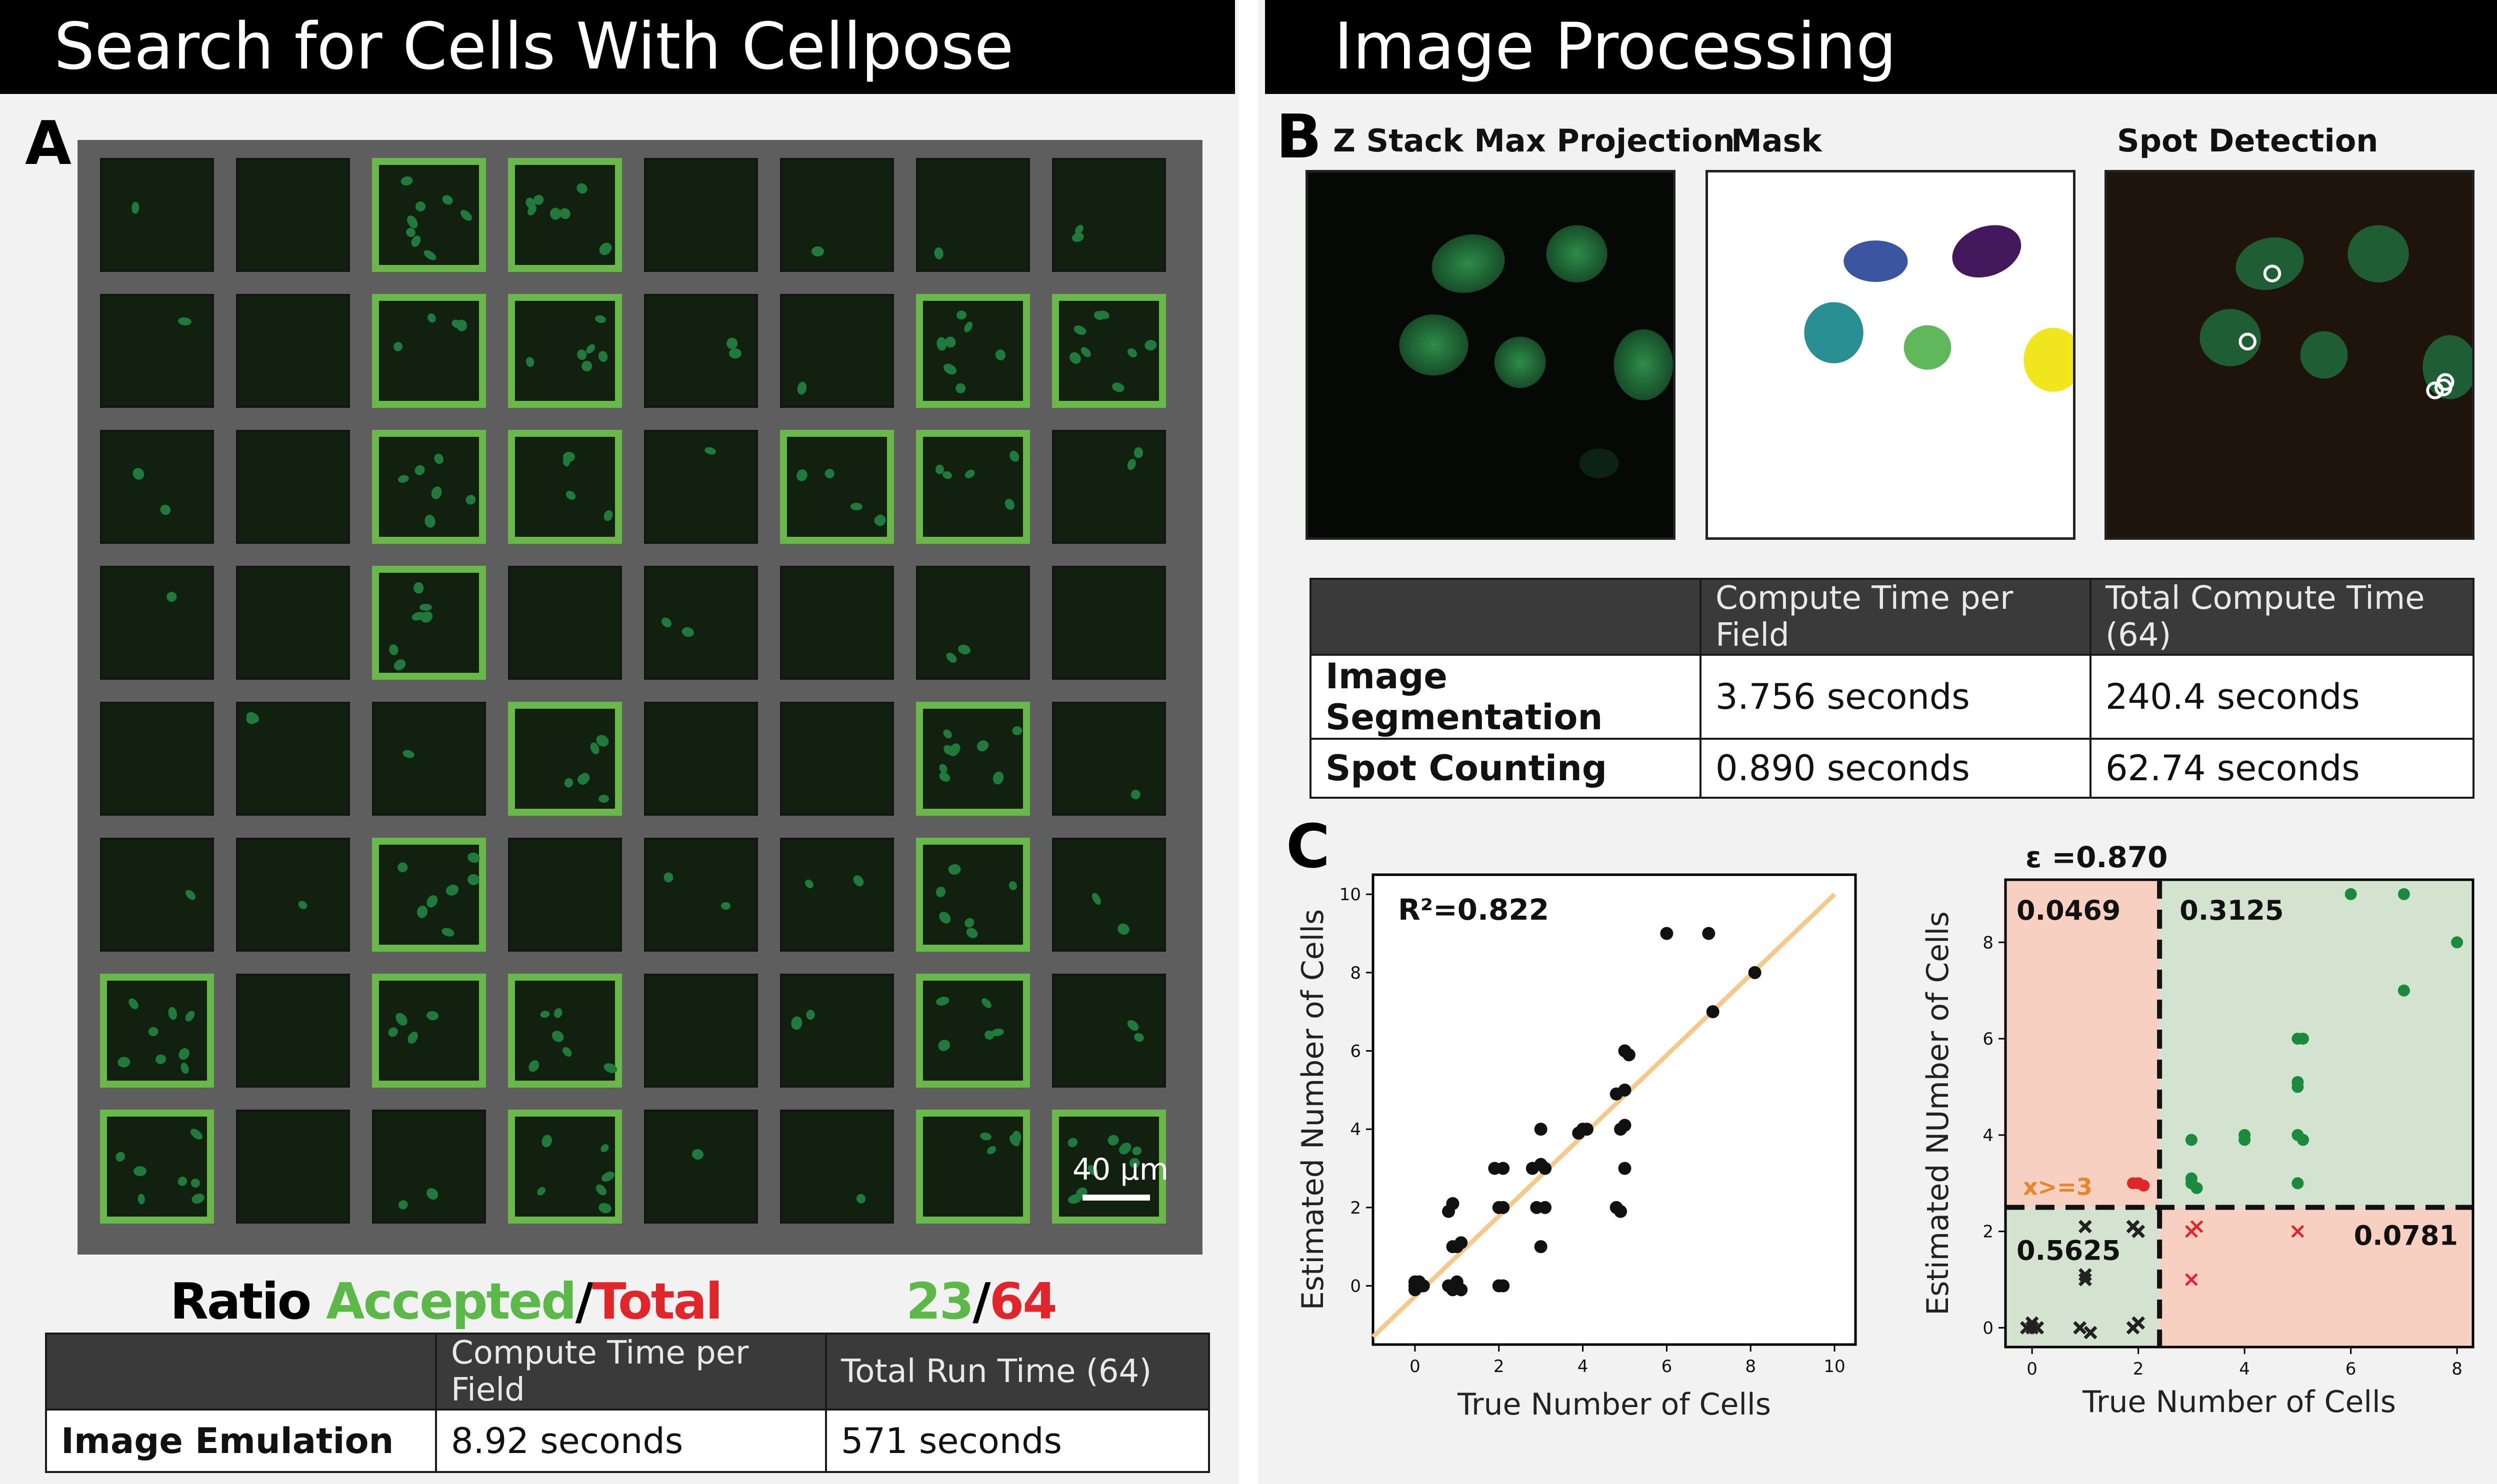 The image size is (2497, 1484). I want to click on y-axis-label: Estimated NUmber of Cells, so click(1938, 1113).